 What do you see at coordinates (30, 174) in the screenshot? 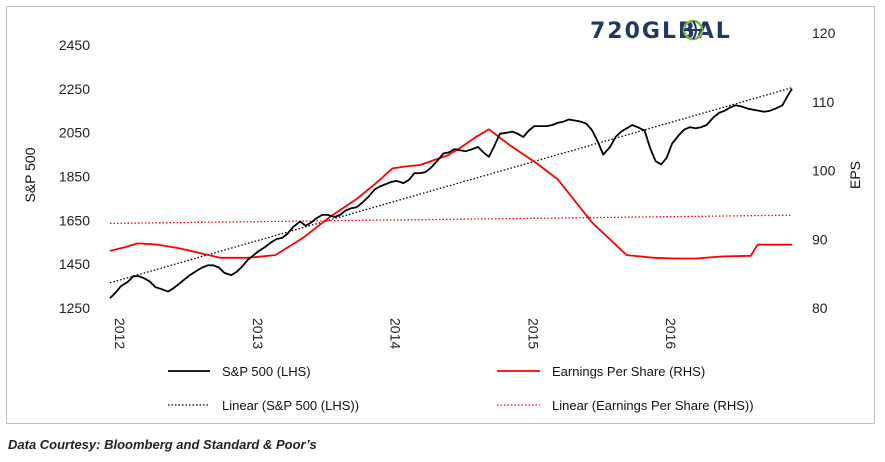
I see `y-axis-title-left: S&P 500` at bounding box center [30, 174].